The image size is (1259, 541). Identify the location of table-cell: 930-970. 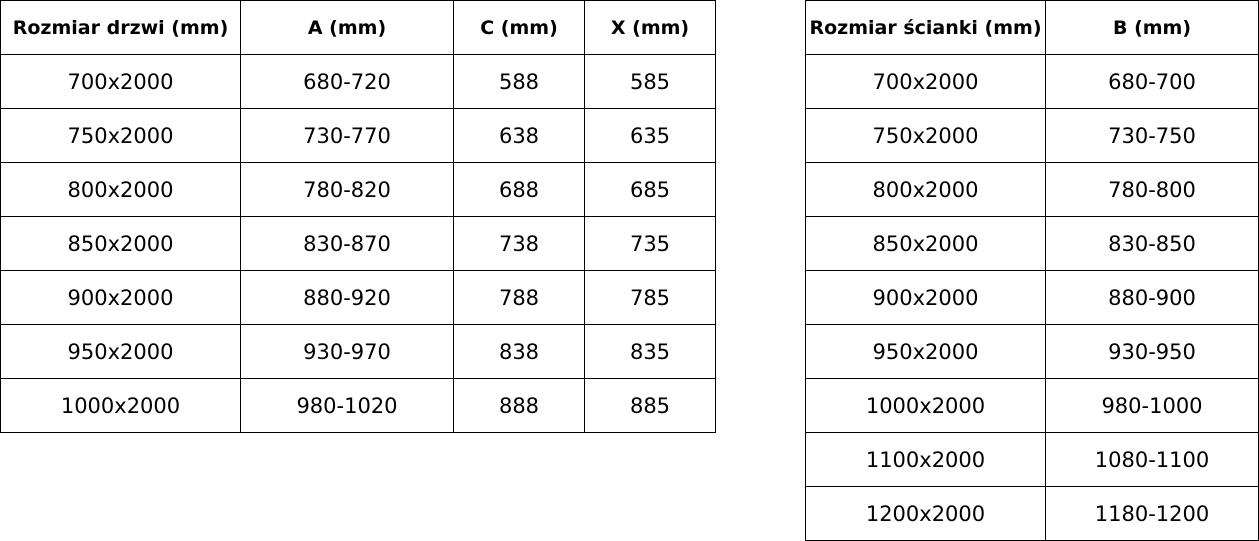
(347, 351).